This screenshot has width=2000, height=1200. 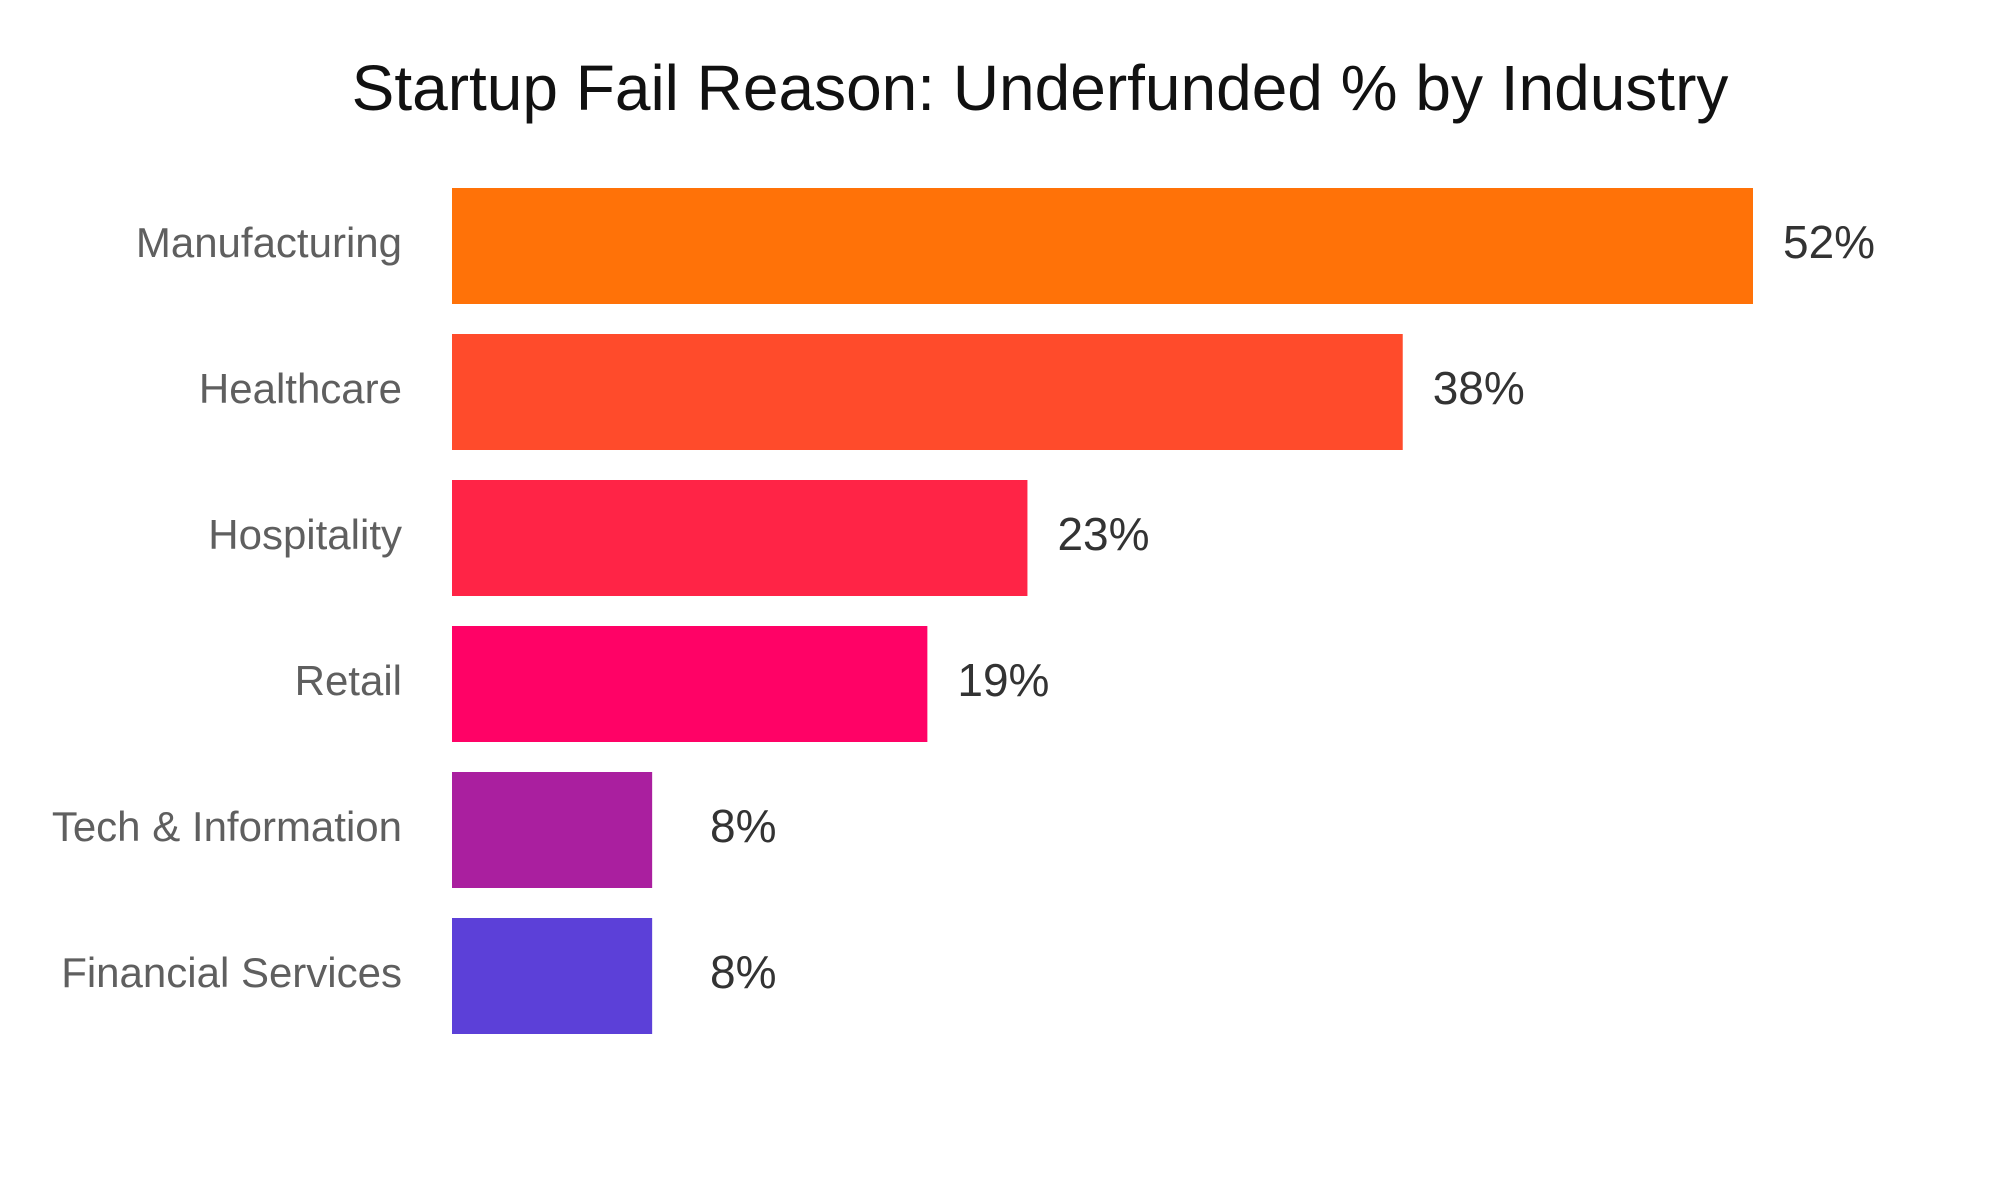 What do you see at coordinates (300, 388) in the screenshot?
I see `category-label-healthcare: Healthcare` at bounding box center [300, 388].